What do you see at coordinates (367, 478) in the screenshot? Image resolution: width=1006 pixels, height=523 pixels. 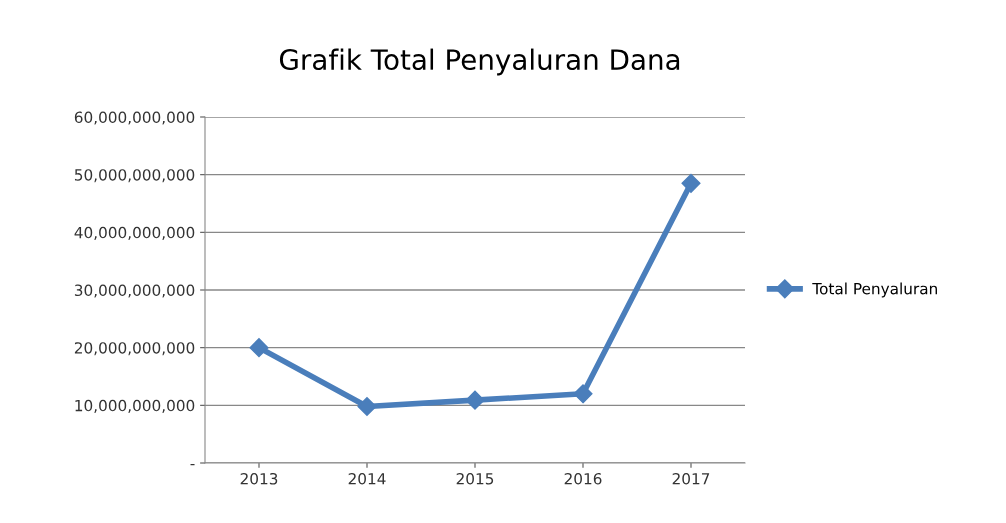 I see `x-tick-label: 2014` at bounding box center [367, 478].